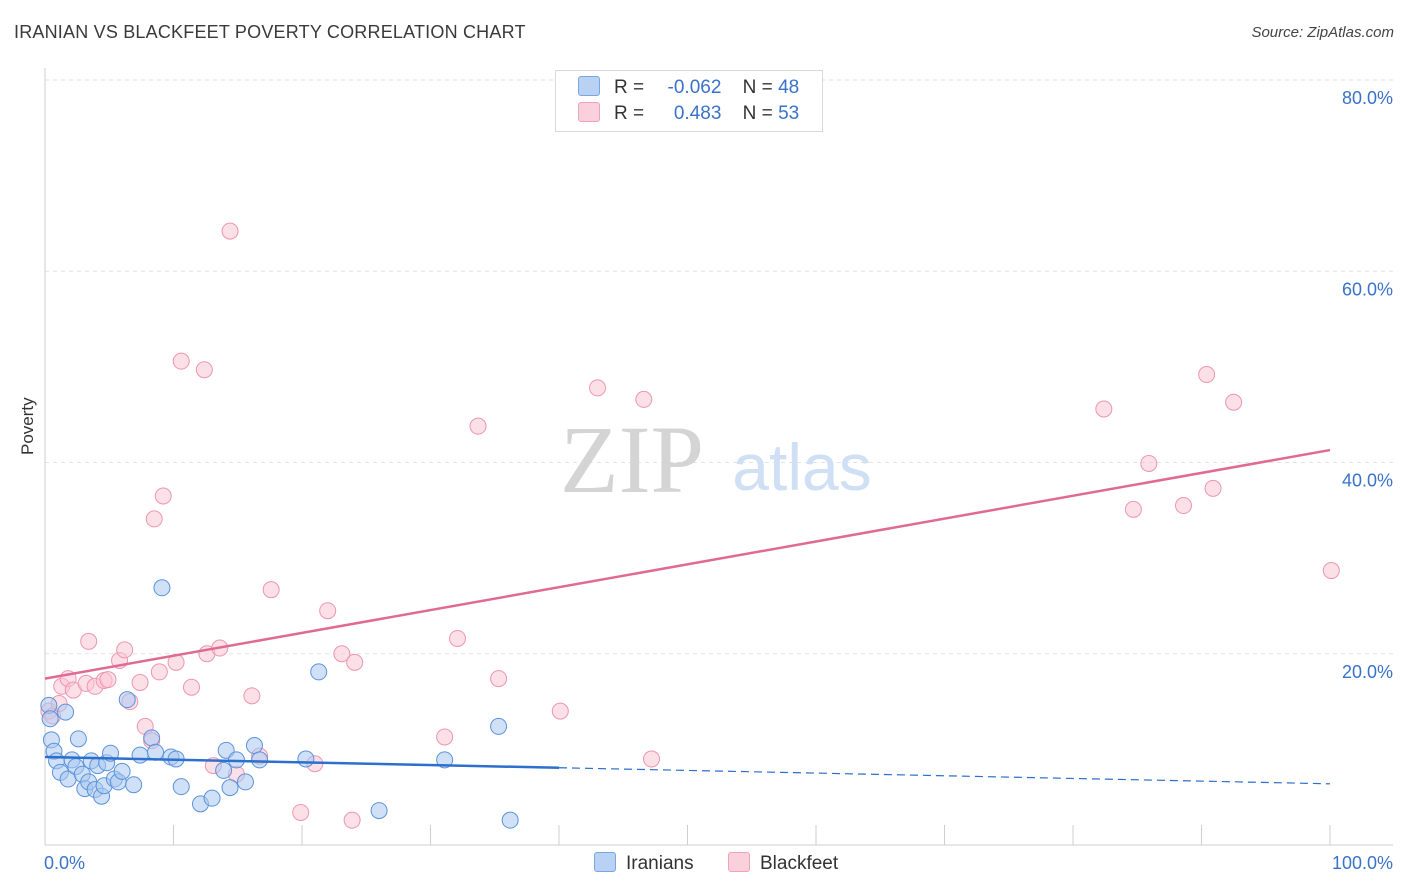  I want to click on n-value-iranians: 48, so click(789, 87).